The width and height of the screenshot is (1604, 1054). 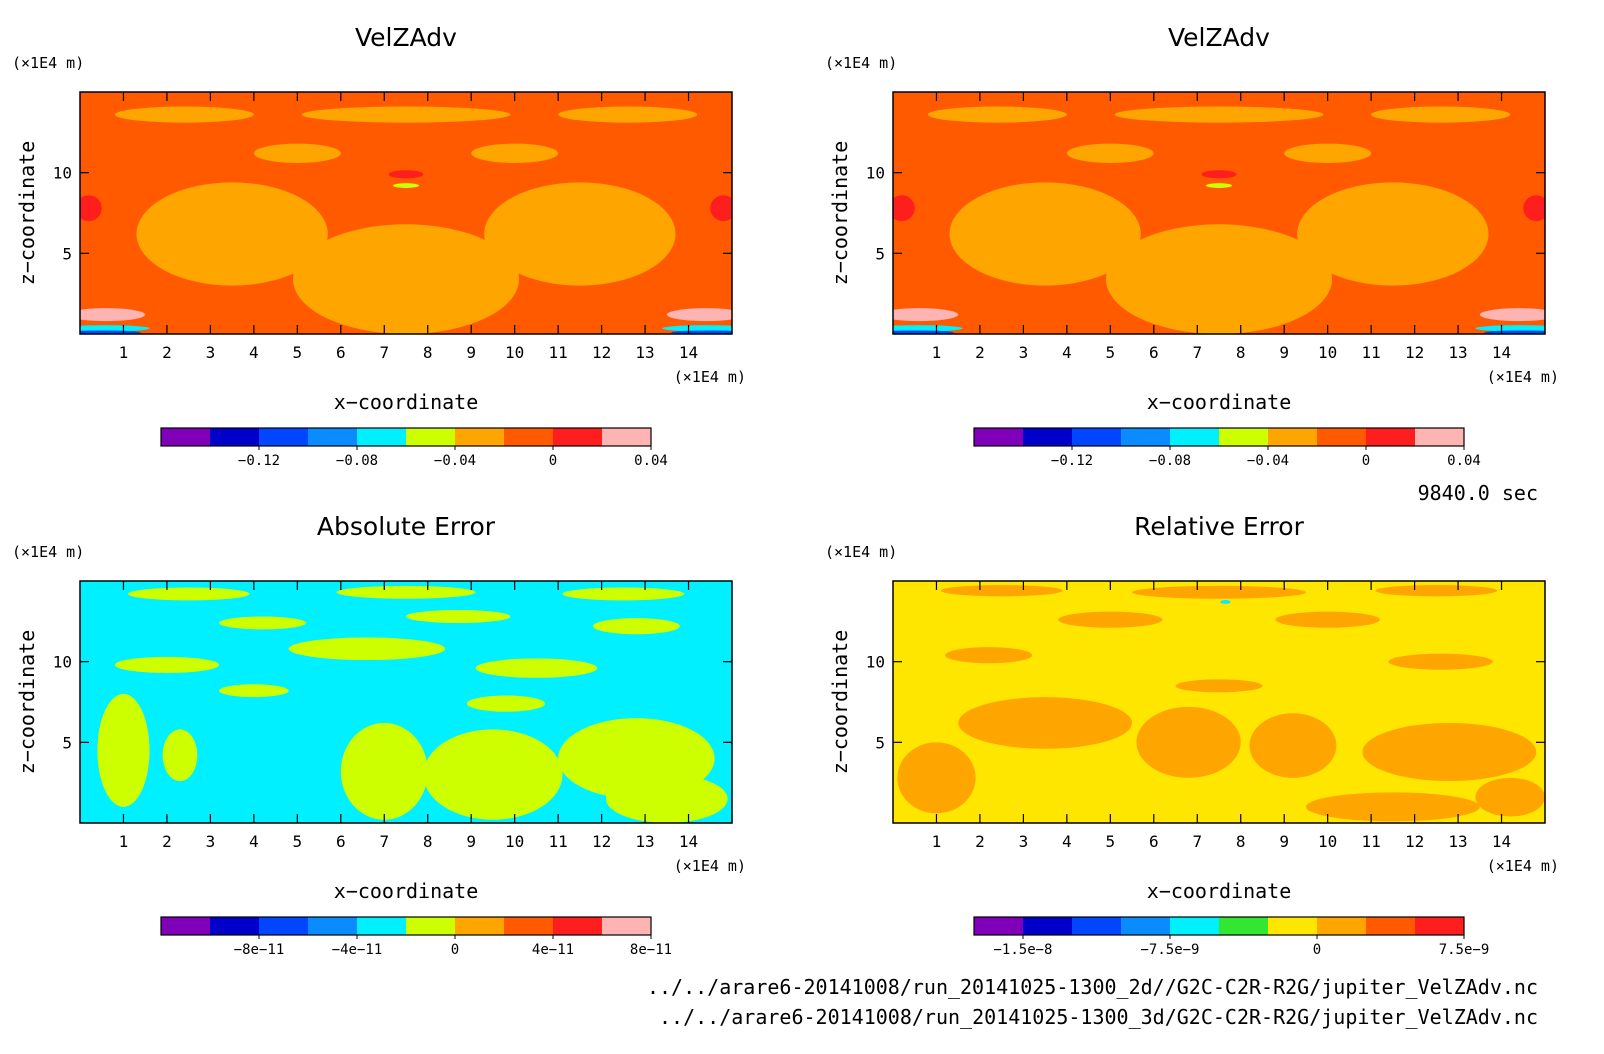 I want to click on plot-frame, so click(x=1219, y=702).